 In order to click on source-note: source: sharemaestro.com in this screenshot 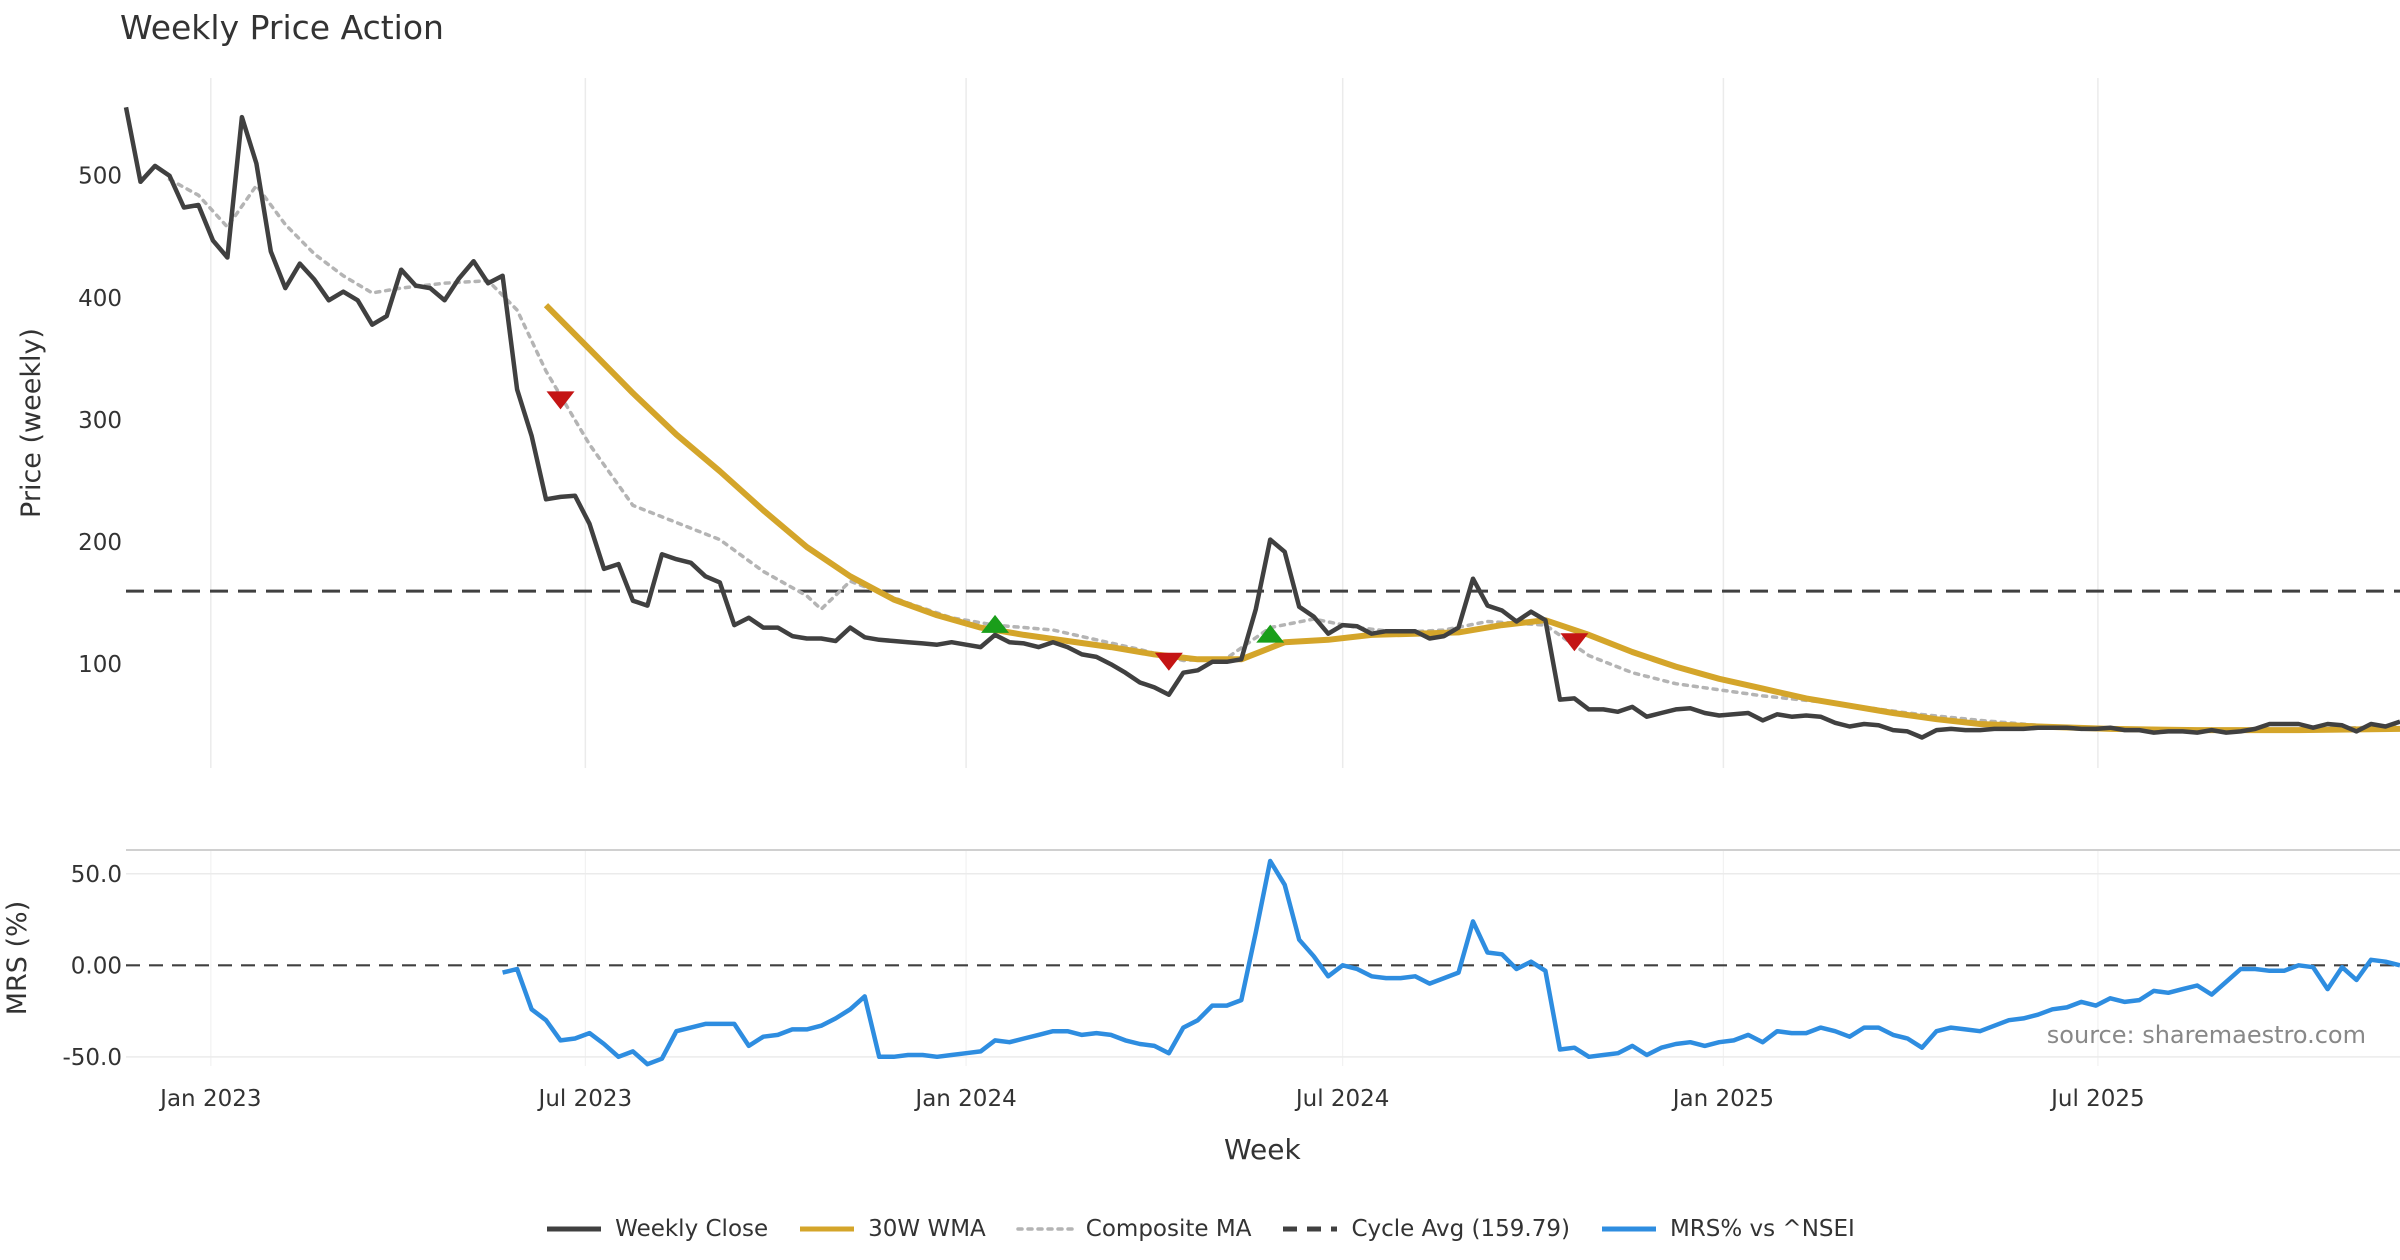, I will do `click(2206, 1035)`.